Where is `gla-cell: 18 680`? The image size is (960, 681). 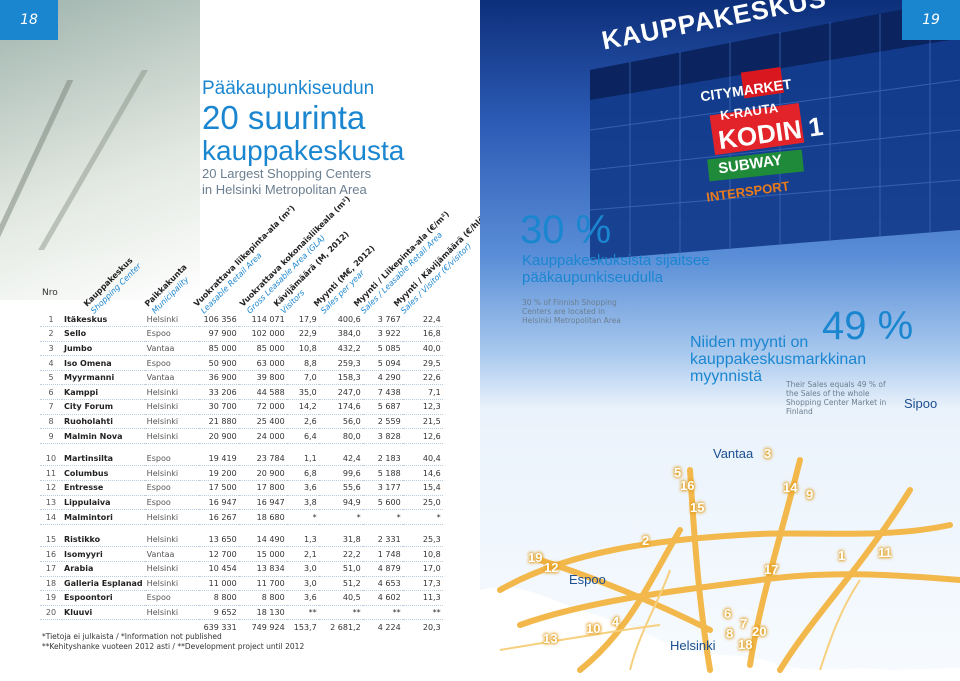 gla-cell: 18 680 is located at coordinates (262, 517).